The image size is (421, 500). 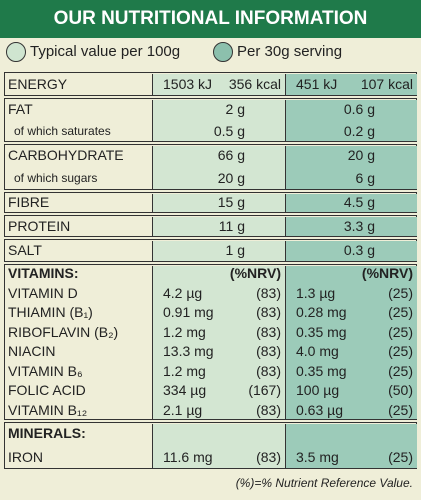 I want to click on cell-value: 13.3 mg, so click(x=188, y=351).